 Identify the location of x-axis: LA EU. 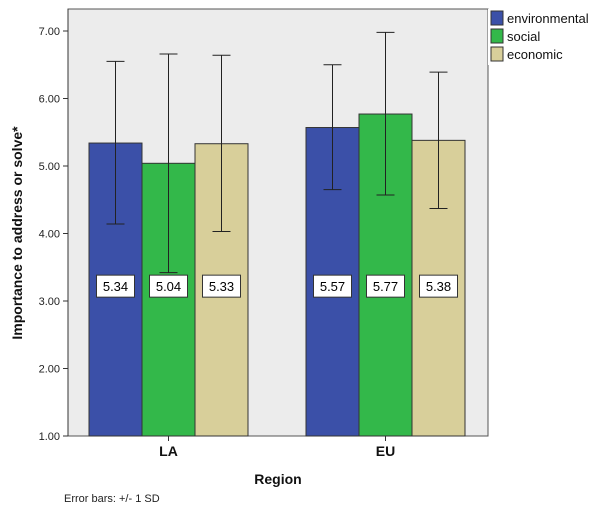
(277, 447).